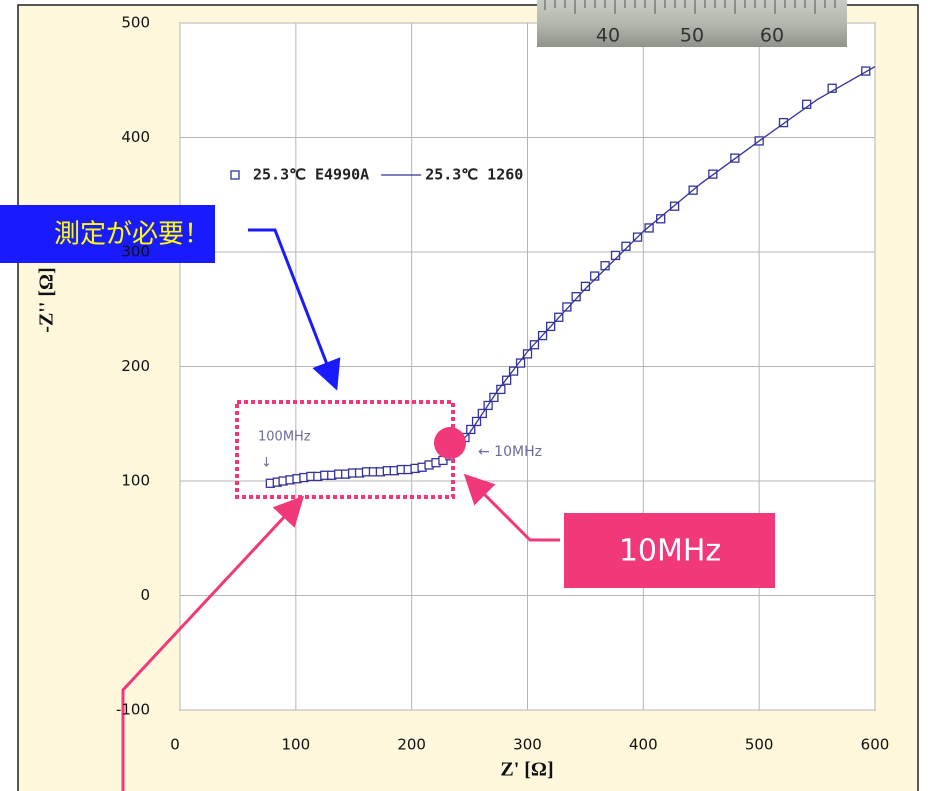  Describe the element at coordinates (759, 745) in the screenshot. I see `x-tick-label: 500` at that location.